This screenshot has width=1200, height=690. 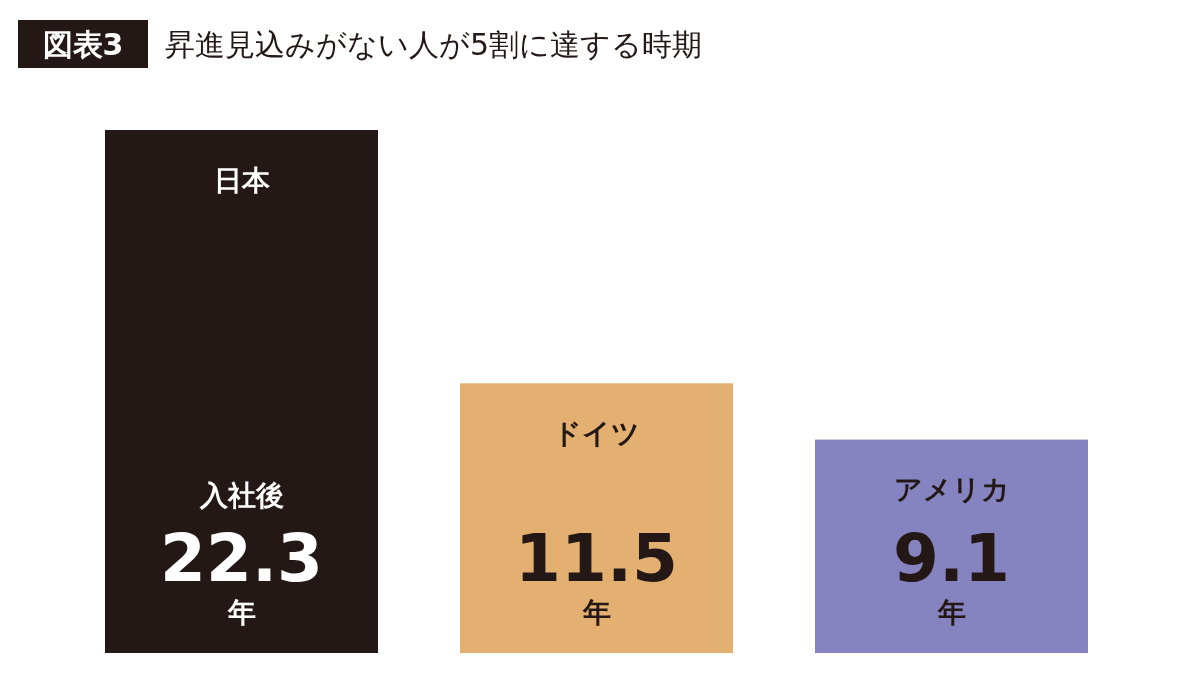 What do you see at coordinates (951, 490) in the screenshot?
I see `x-tick-label: アメリカ` at bounding box center [951, 490].